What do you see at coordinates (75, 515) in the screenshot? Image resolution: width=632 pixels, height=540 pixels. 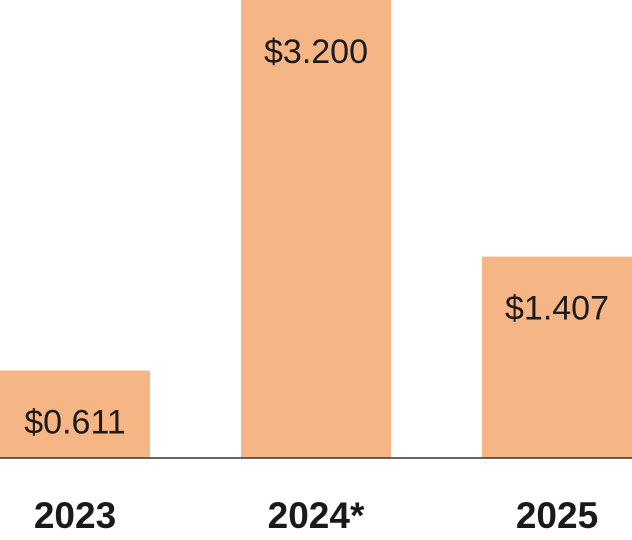 I see `x-tick-label: 2023` at bounding box center [75, 515].